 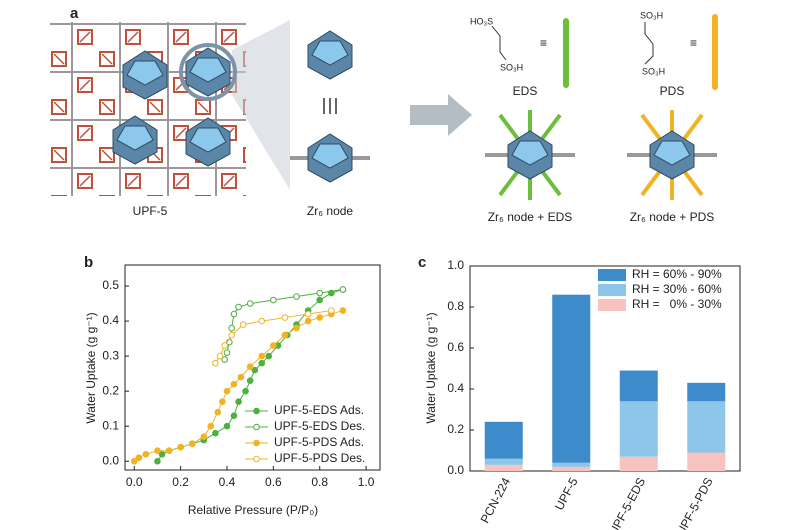 What do you see at coordinates (180, 482) in the screenshot?
I see `x-tick-label: 0.2` at bounding box center [180, 482].